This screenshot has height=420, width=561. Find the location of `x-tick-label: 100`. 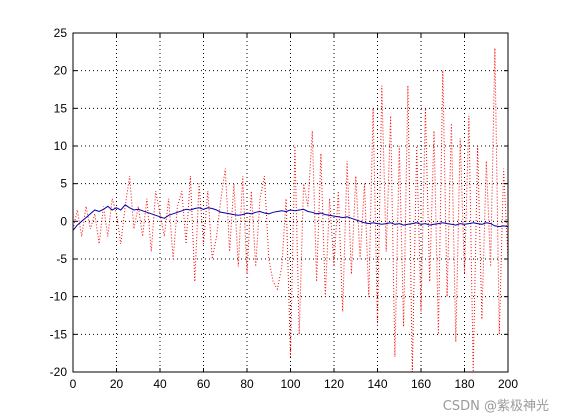

x-tick-label: 100 is located at coordinates (290, 384).